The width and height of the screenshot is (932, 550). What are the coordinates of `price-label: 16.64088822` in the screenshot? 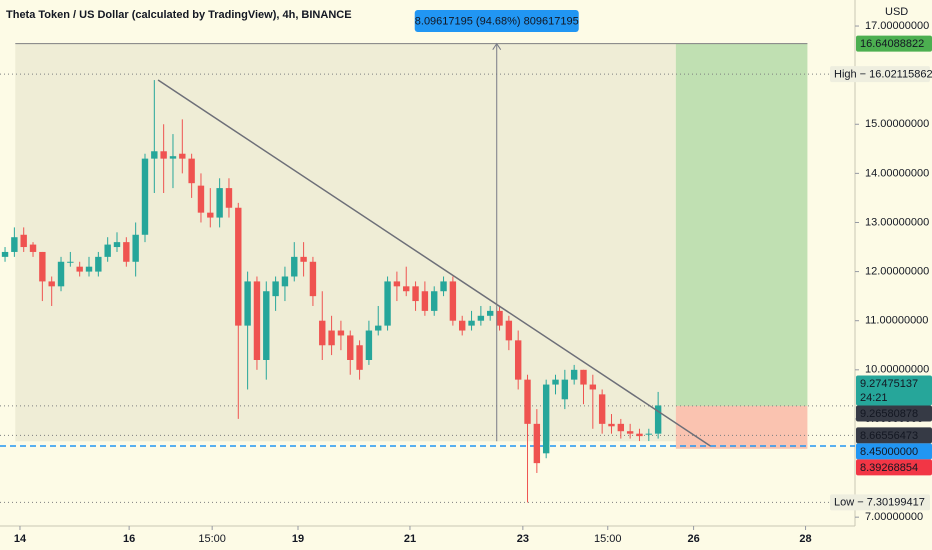 It's located at (892, 44).